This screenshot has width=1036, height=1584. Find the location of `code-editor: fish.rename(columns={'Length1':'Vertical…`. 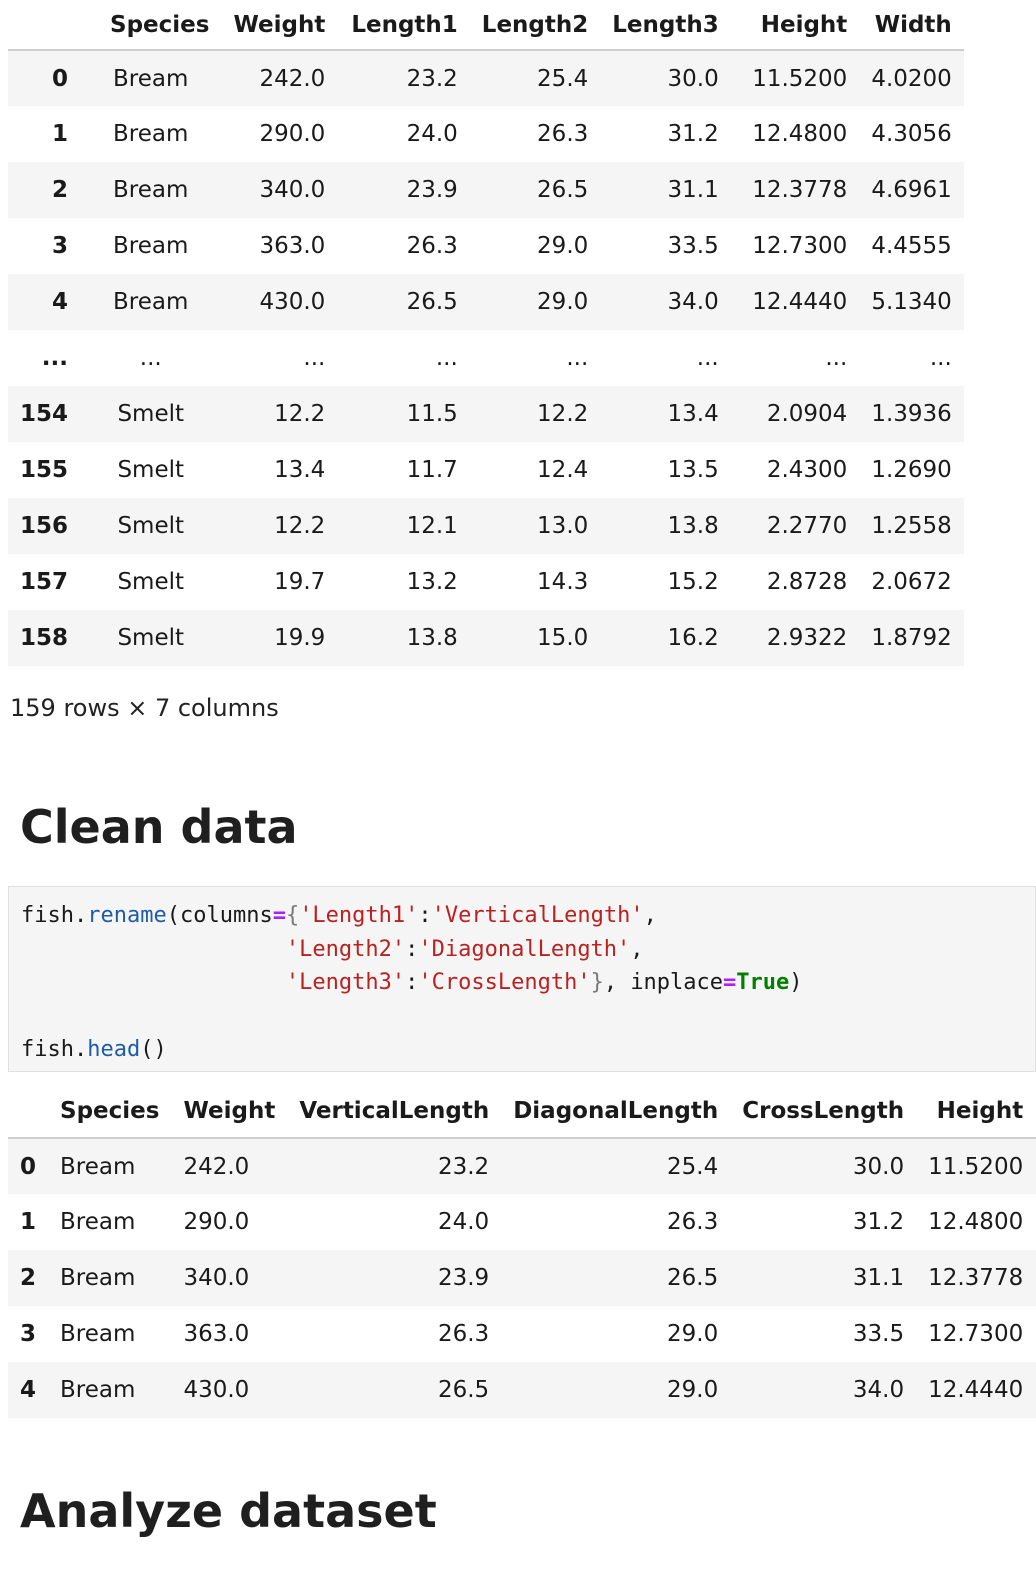

code-editor: fish.rename(columns={'Length1':'Vertical… is located at coordinates (522, 983).